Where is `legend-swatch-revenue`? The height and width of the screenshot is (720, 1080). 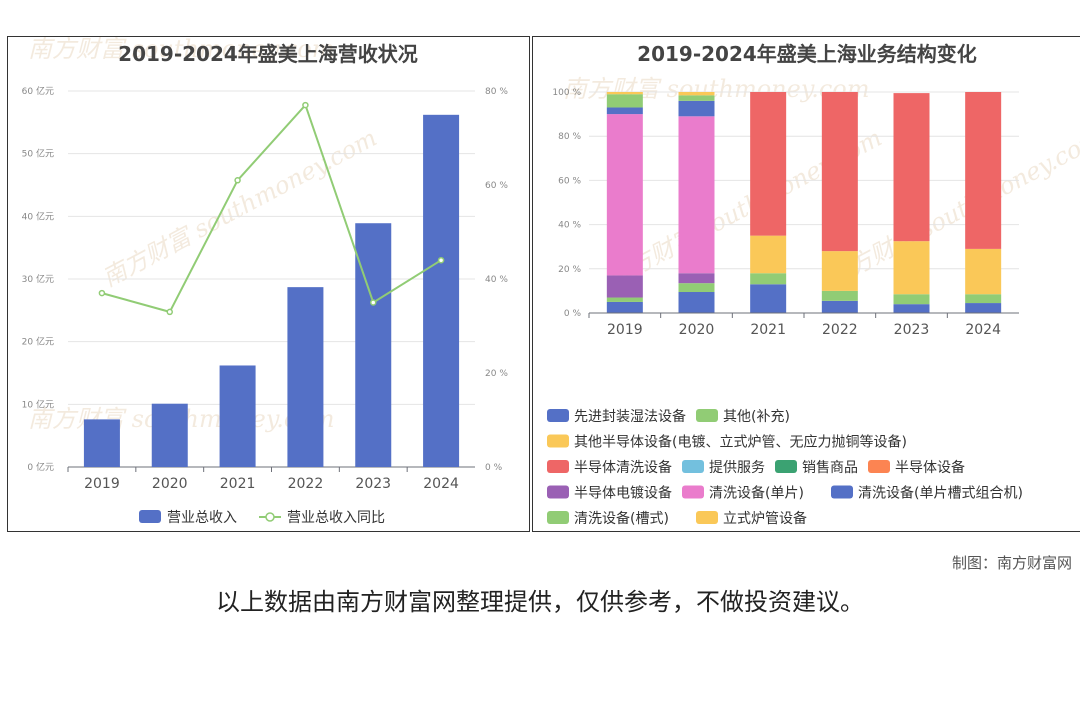 legend-swatch-revenue is located at coordinates (150, 516).